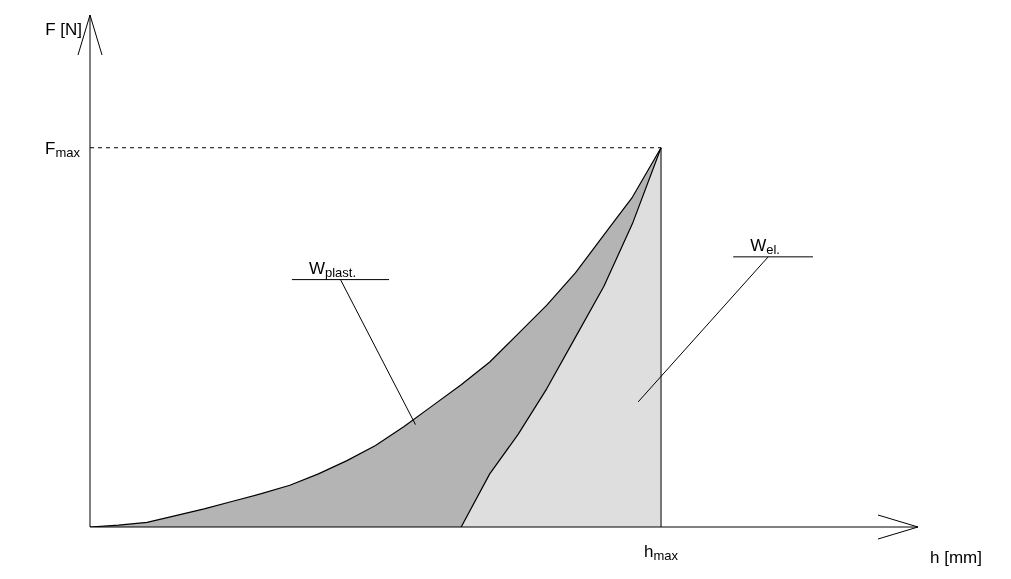  Describe the element at coordinates (956, 557) in the screenshot. I see `x-axis-title: h [mm]` at that location.